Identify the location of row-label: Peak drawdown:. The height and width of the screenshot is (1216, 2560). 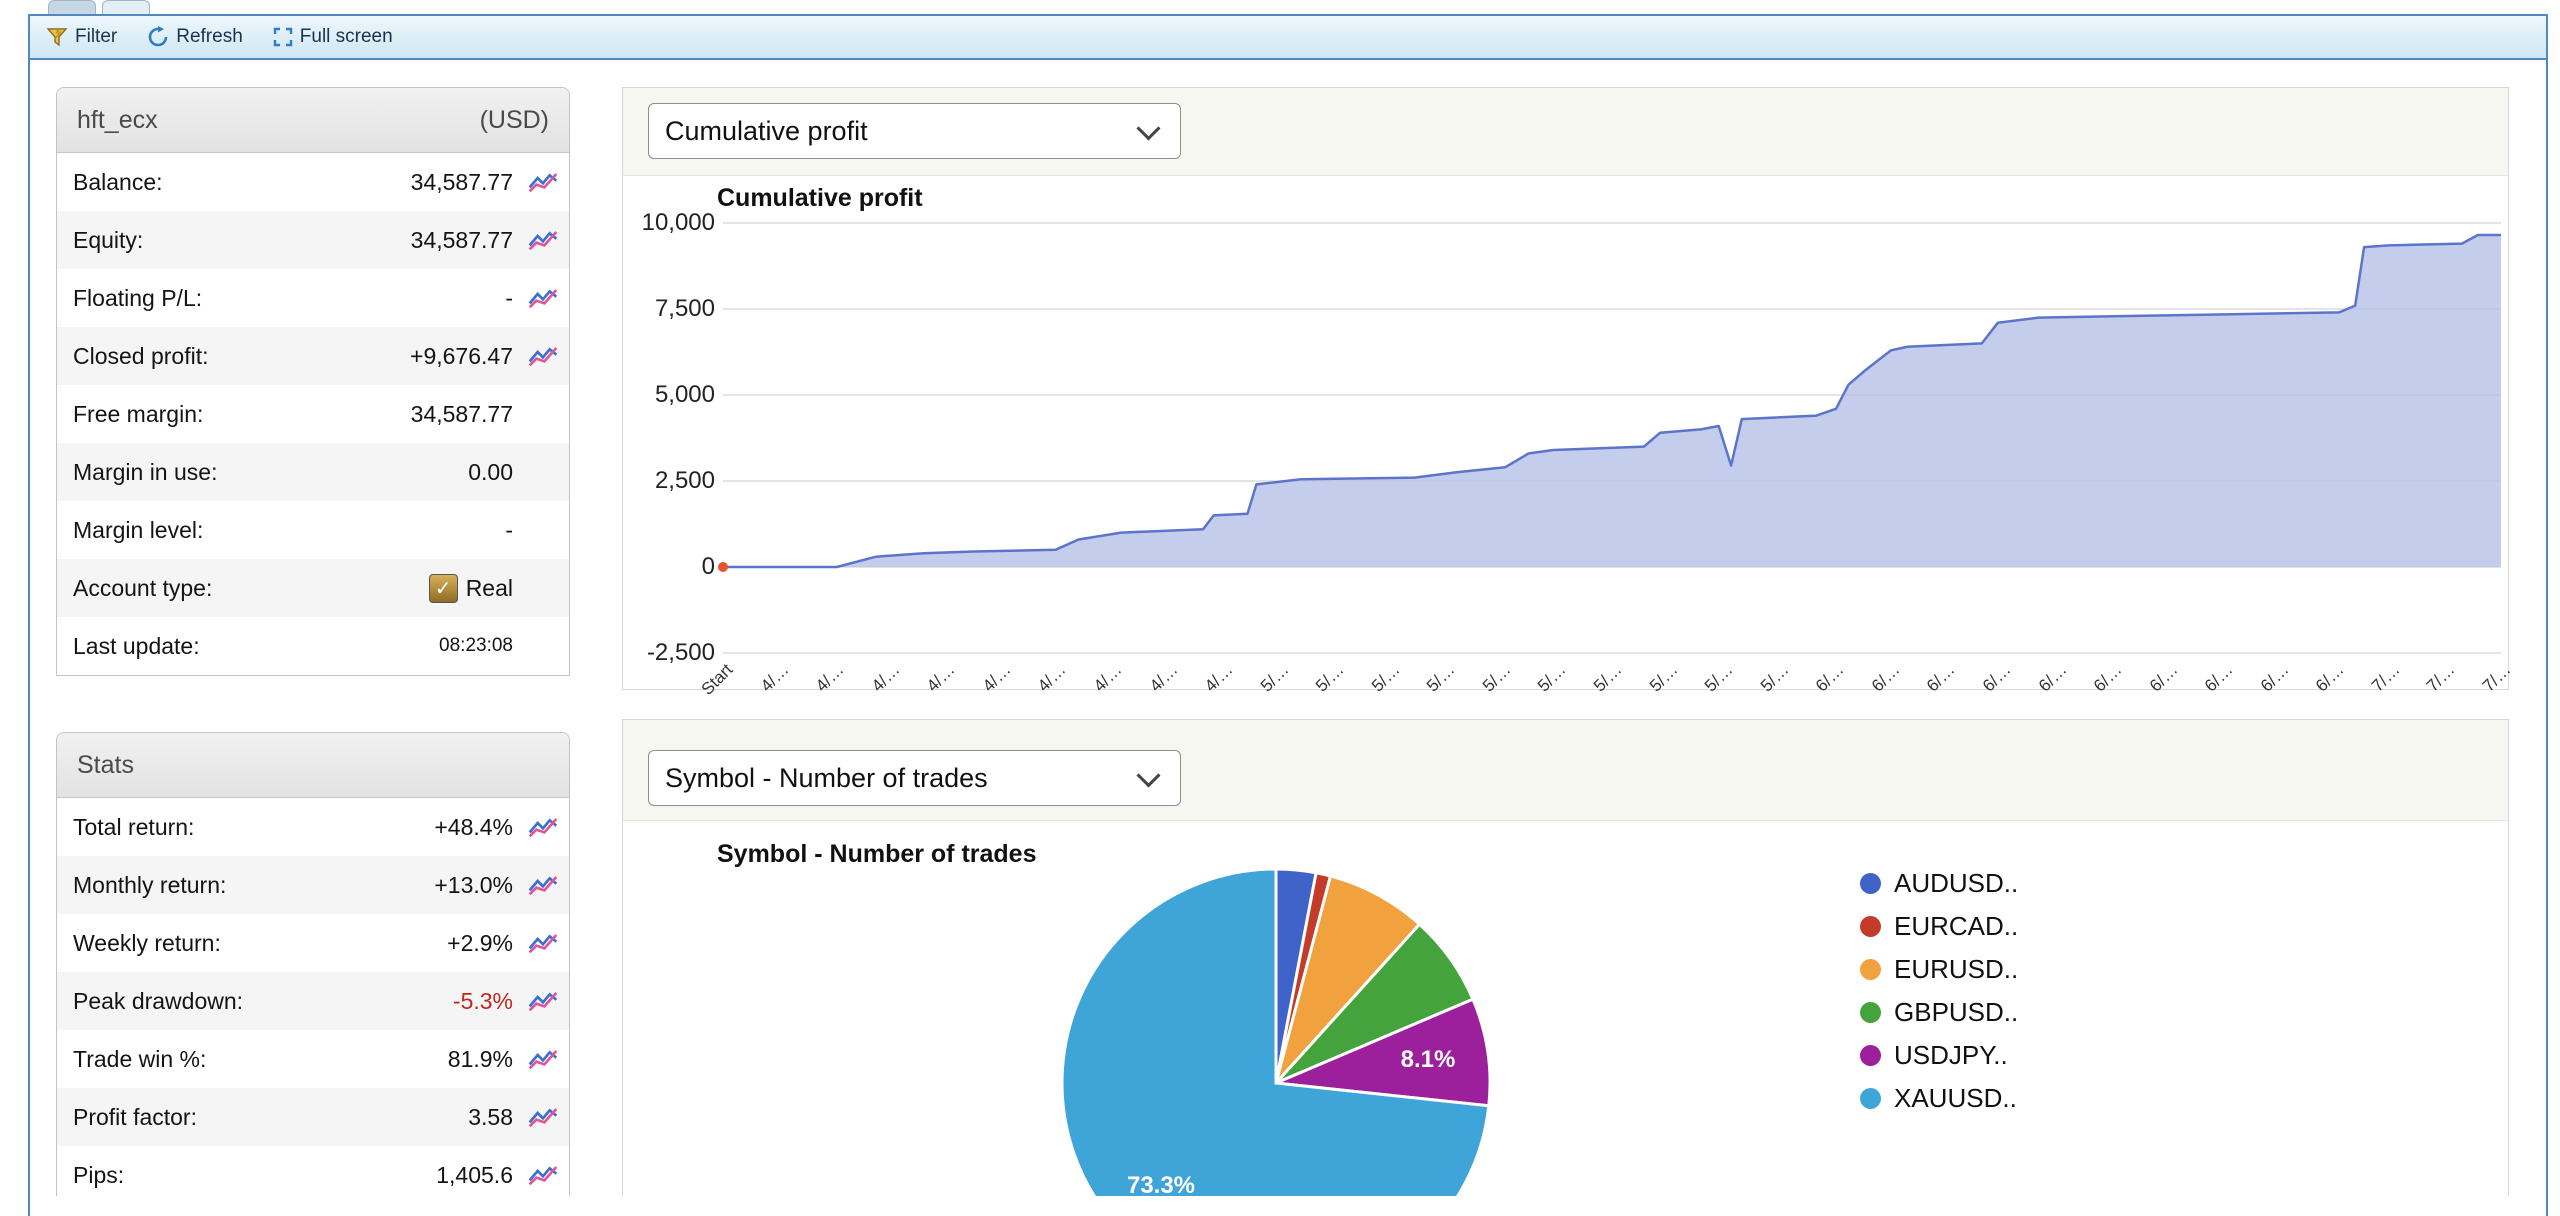
(158, 1000).